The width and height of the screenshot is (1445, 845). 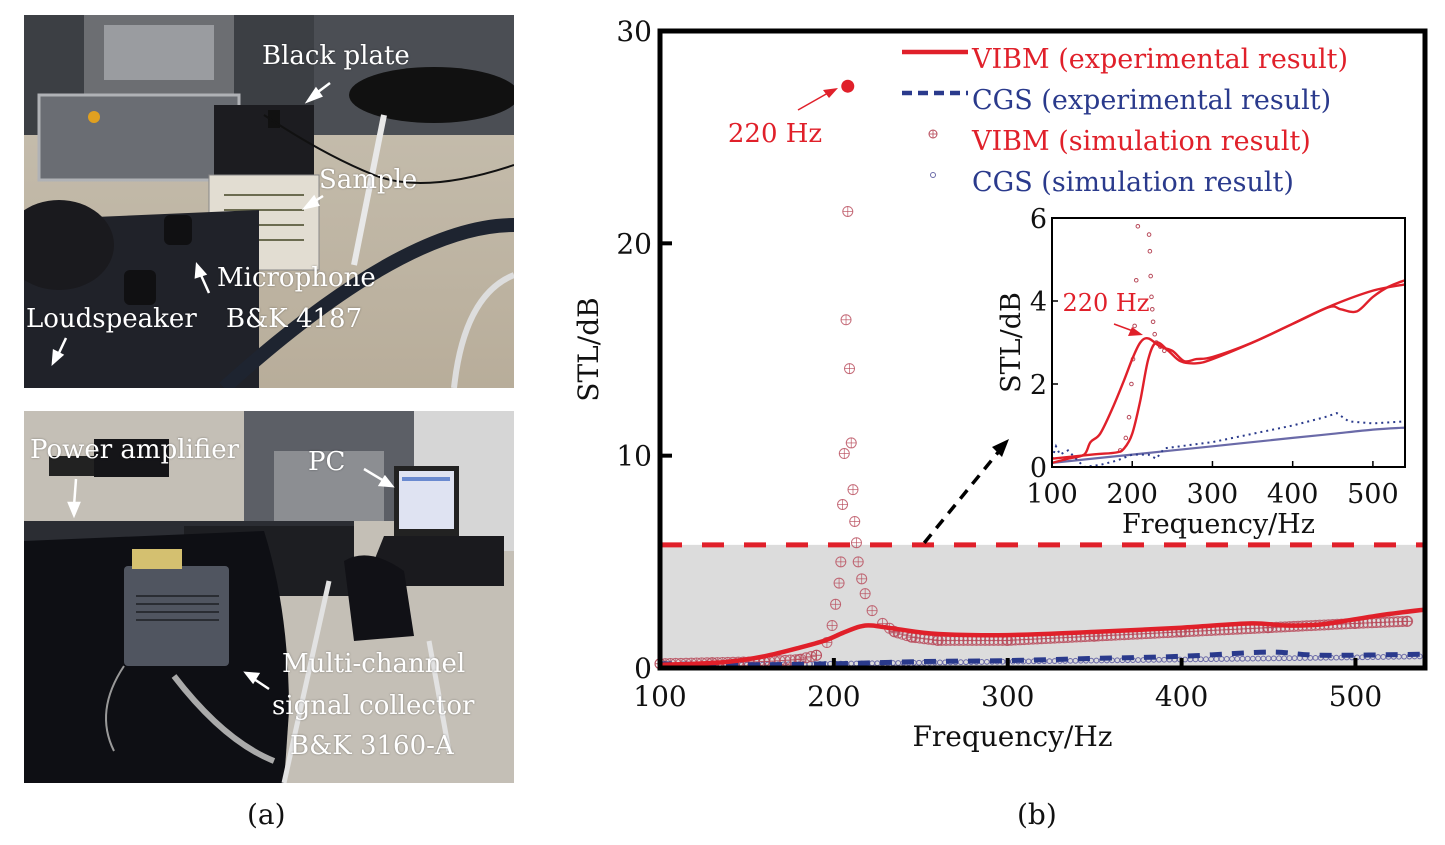 What do you see at coordinates (1000, 448) in the screenshot?
I see `zoom-pointer-arrowhead` at bounding box center [1000, 448].